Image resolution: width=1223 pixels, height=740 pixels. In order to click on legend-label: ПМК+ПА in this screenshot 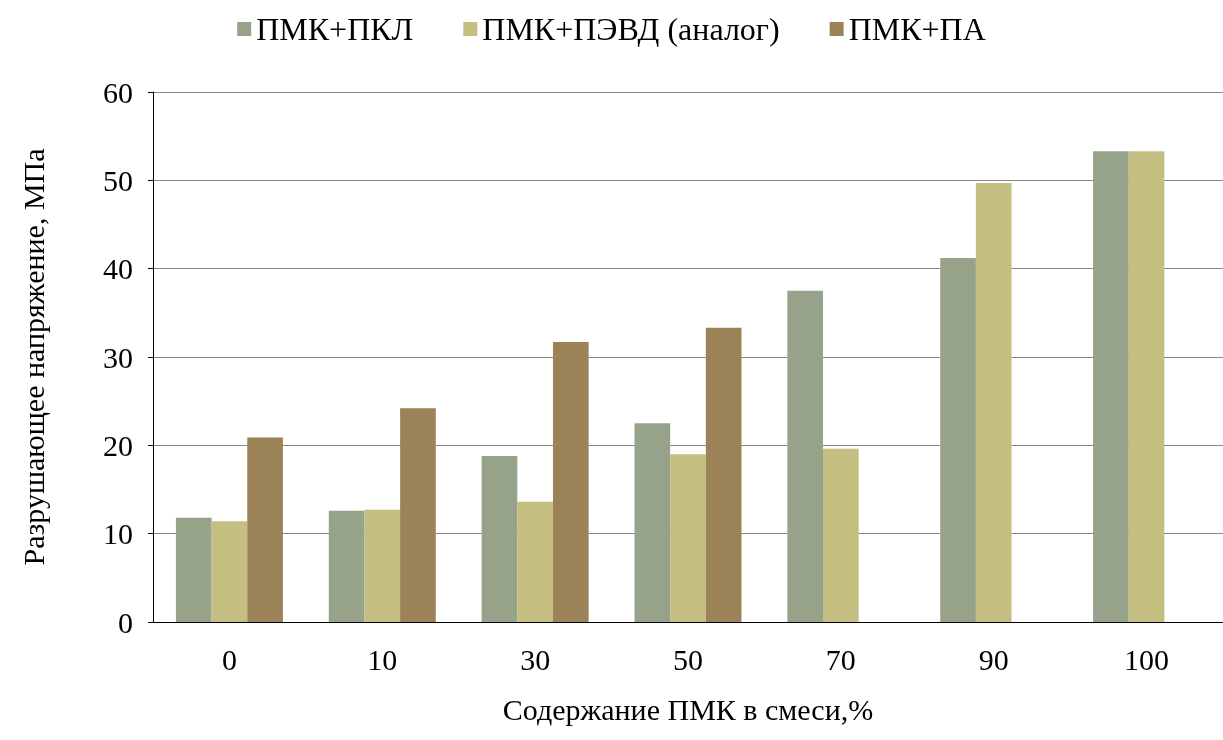, I will do `click(917, 29)`.